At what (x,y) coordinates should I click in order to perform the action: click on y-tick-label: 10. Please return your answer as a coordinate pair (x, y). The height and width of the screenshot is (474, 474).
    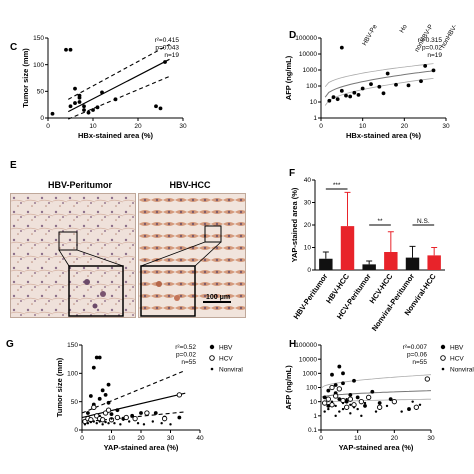
    Looking at the image, I should click on (314, 102).